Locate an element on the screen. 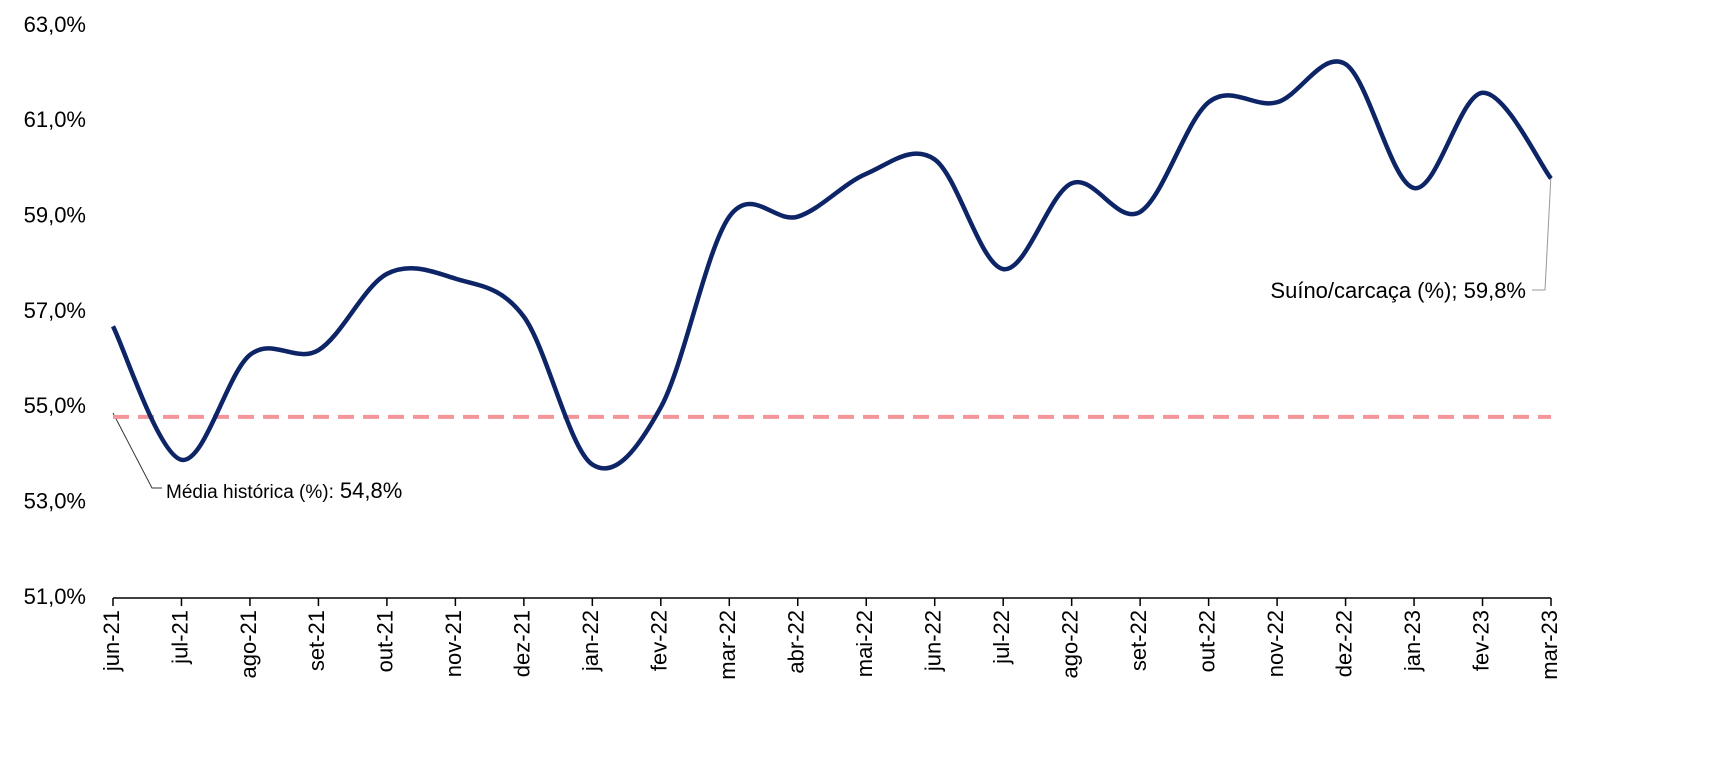  y-tick-label: 63,0% is located at coordinates (55, 24).